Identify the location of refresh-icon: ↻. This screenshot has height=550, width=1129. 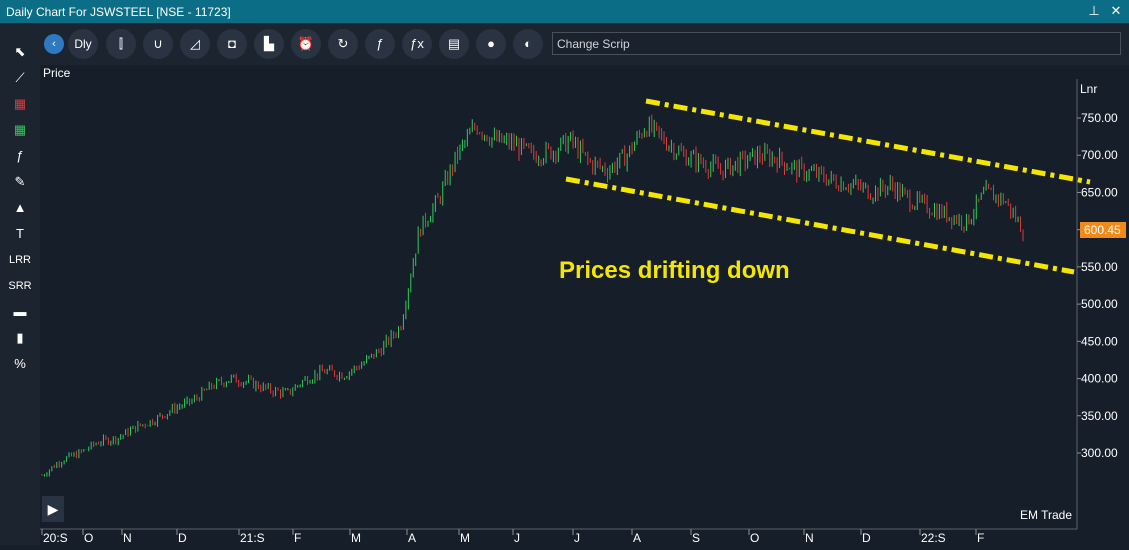
(343, 44).